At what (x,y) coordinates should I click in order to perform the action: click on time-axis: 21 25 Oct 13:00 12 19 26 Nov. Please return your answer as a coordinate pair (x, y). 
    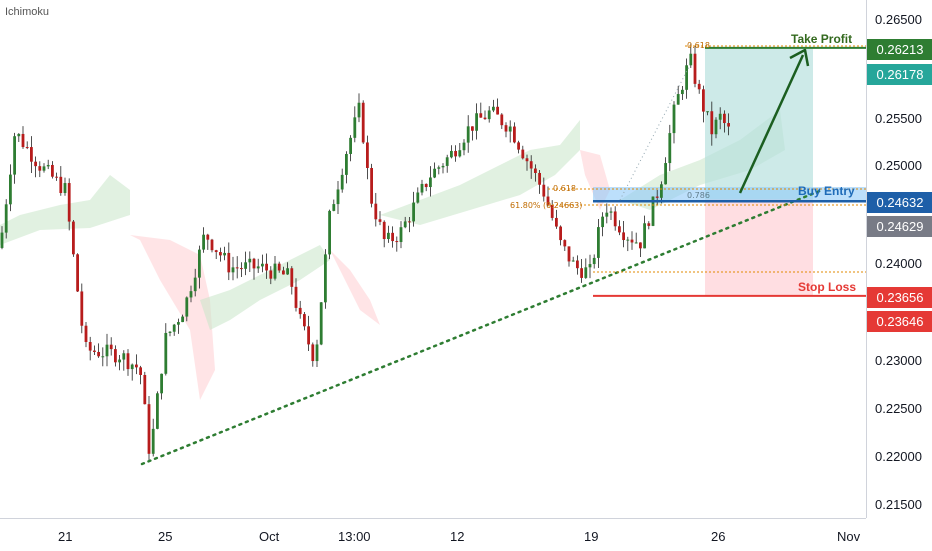
    Looking at the image, I should click on (433, 534).